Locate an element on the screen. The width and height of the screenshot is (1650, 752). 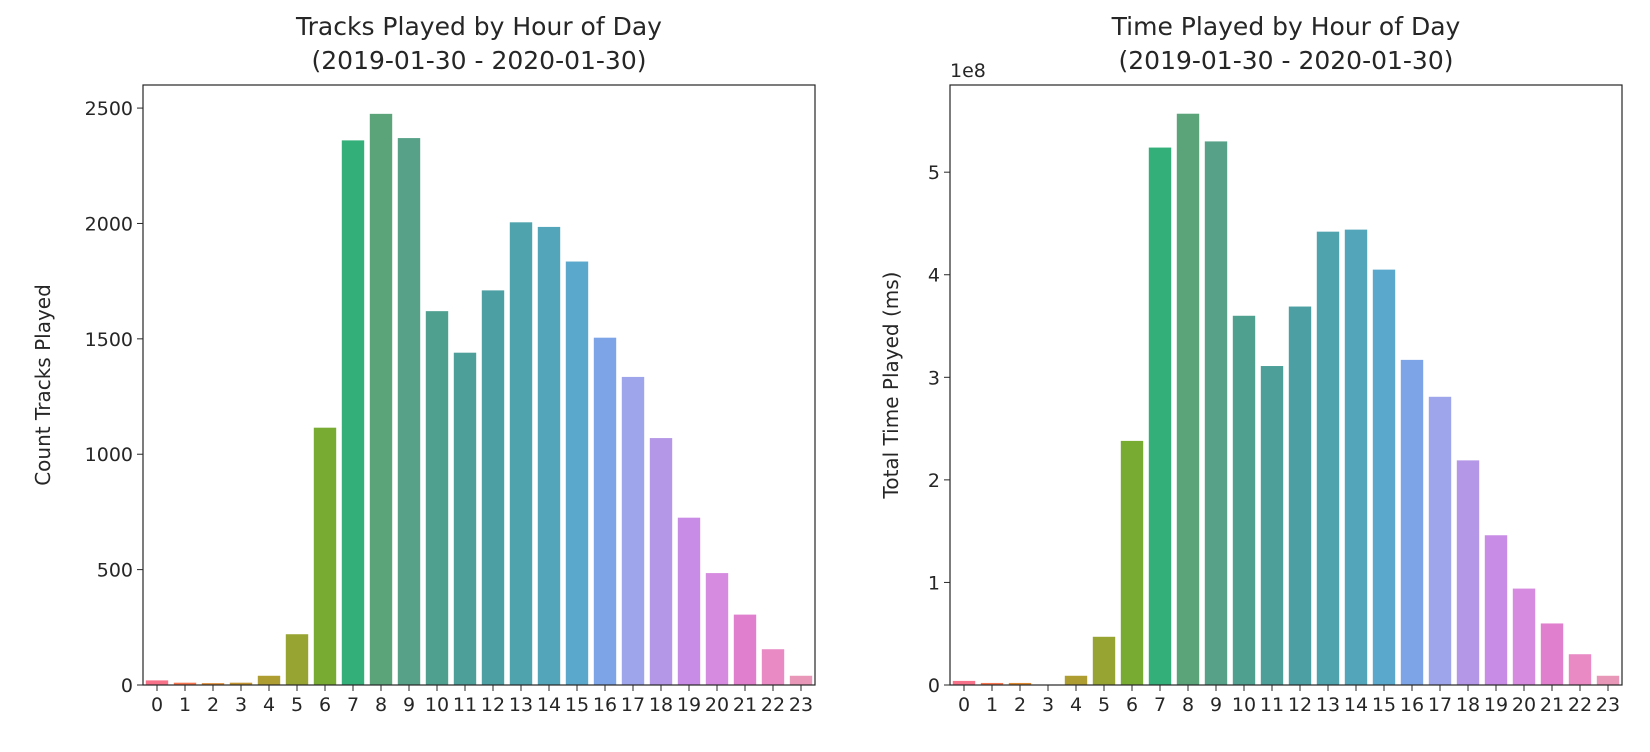
y-tick-label: 1500 is located at coordinates (109, 340).